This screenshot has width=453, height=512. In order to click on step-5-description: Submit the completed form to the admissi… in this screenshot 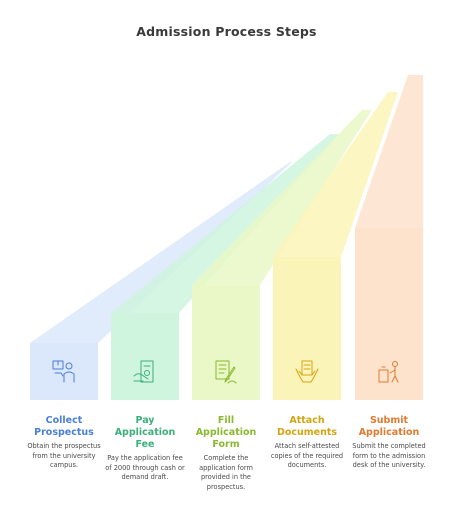, I will do `click(389, 455)`.